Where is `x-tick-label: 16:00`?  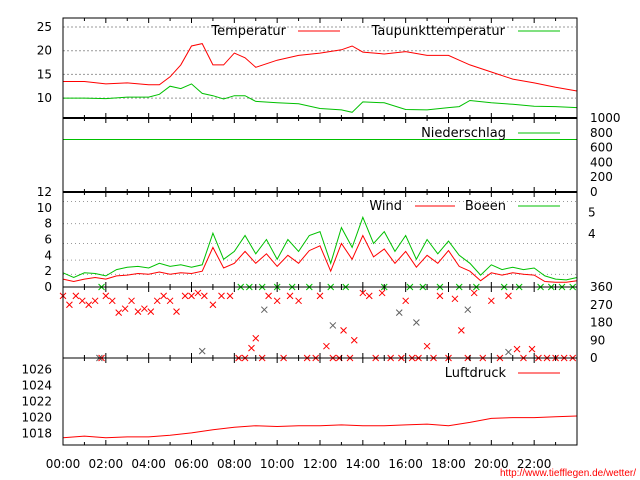 x-tick-label: 16:00 is located at coordinates (405, 464).